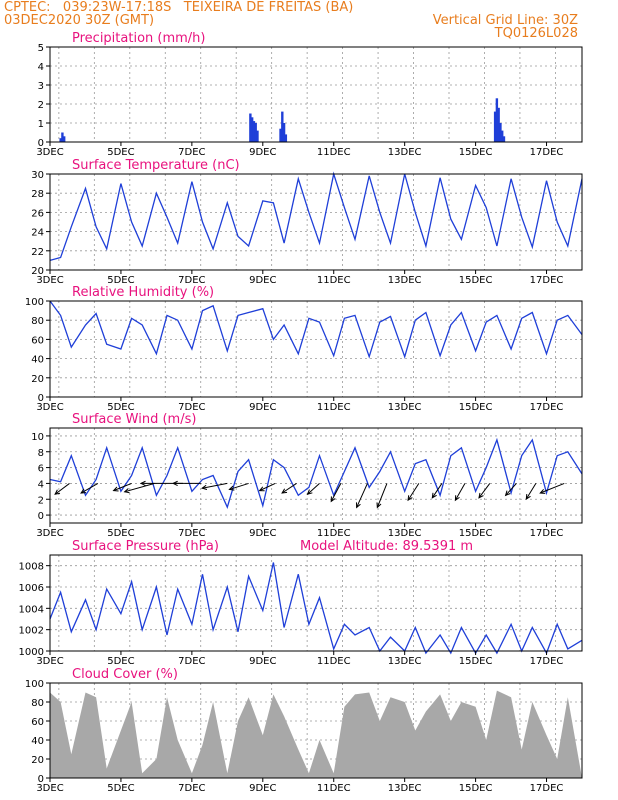  What do you see at coordinates (547, 788) in the screenshot?
I see `cloud-xtick-label: 17DEC` at bounding box center [547, 788].